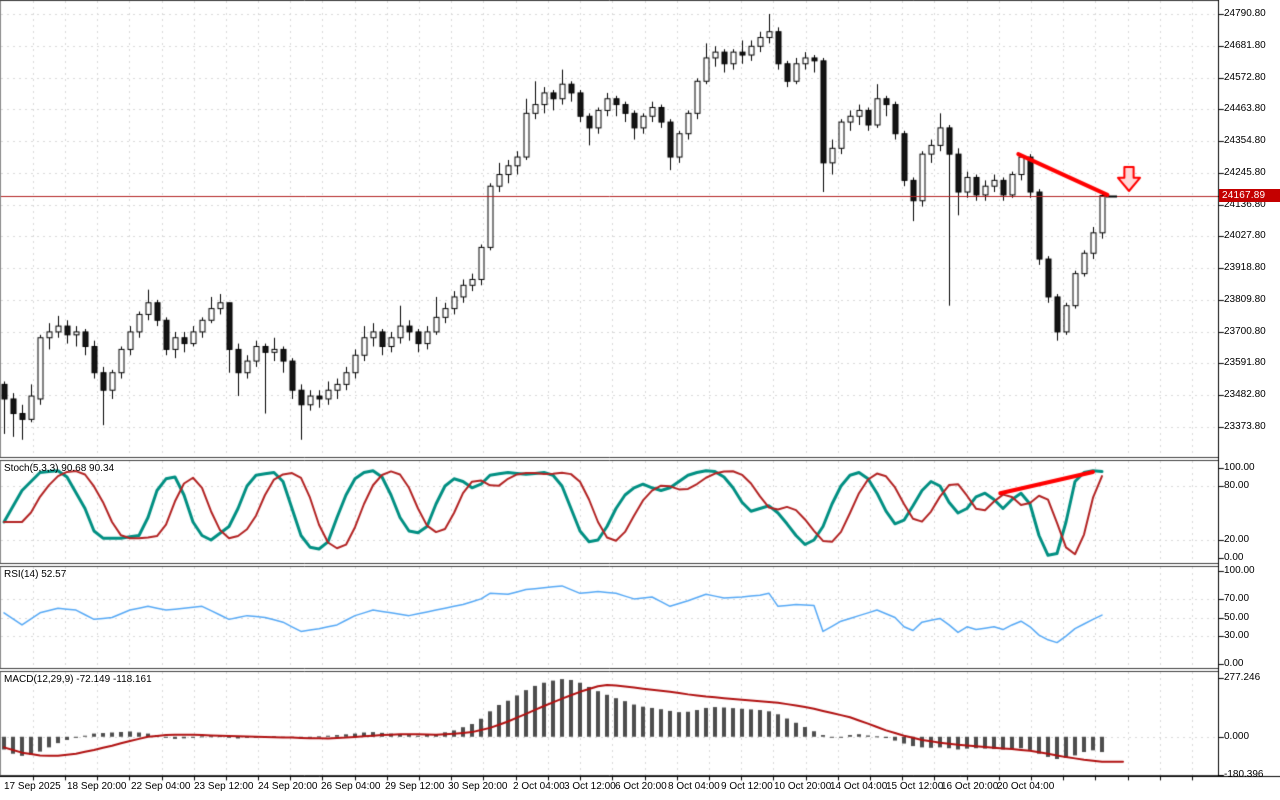  Describe the element at coordinates (915, 786) in the screenshot. I see `time-axis-label: 15 Oct 12:00` at that location.